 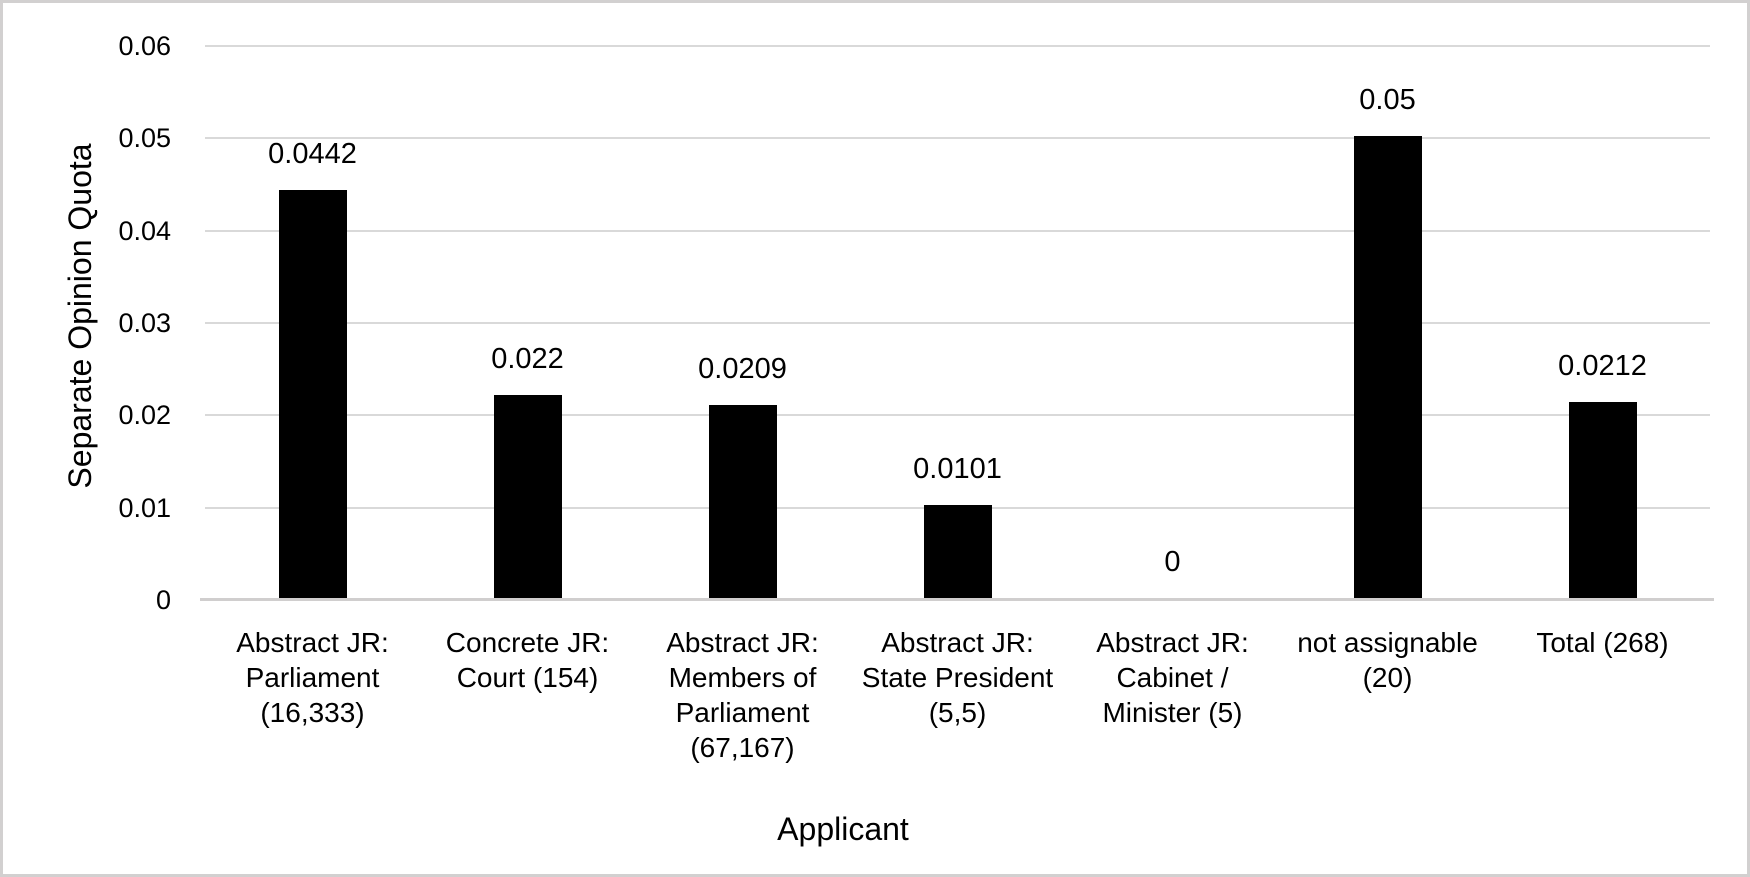 What do you see at coordinates (843, 829) in the screenshot?
I see `x-axis-title: Applicant` at bounding box center [843, 829].